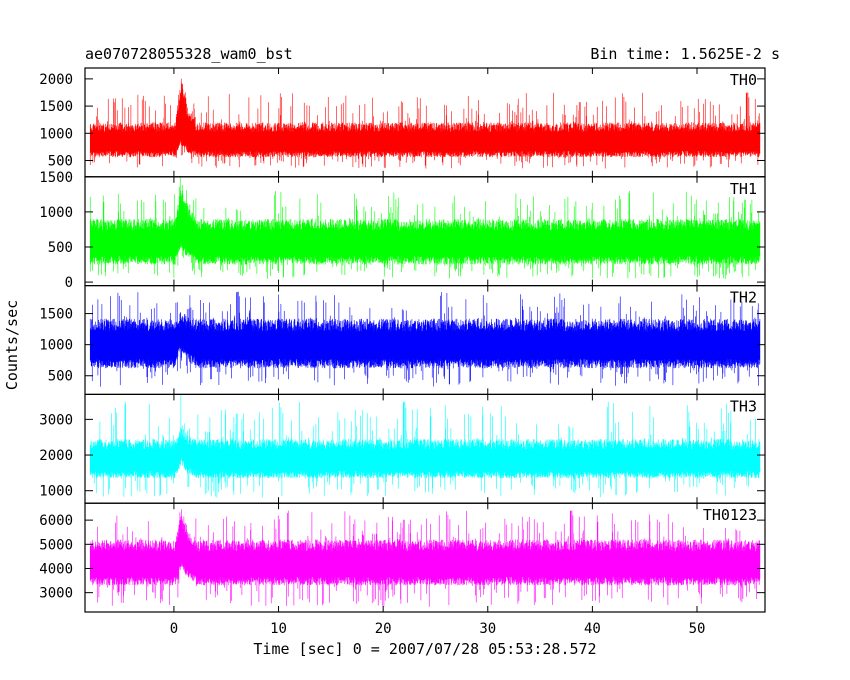  What do you see at coordinates (425, 227) in the screenshot?
I see `series-th1` at bounding box center [425, 227].